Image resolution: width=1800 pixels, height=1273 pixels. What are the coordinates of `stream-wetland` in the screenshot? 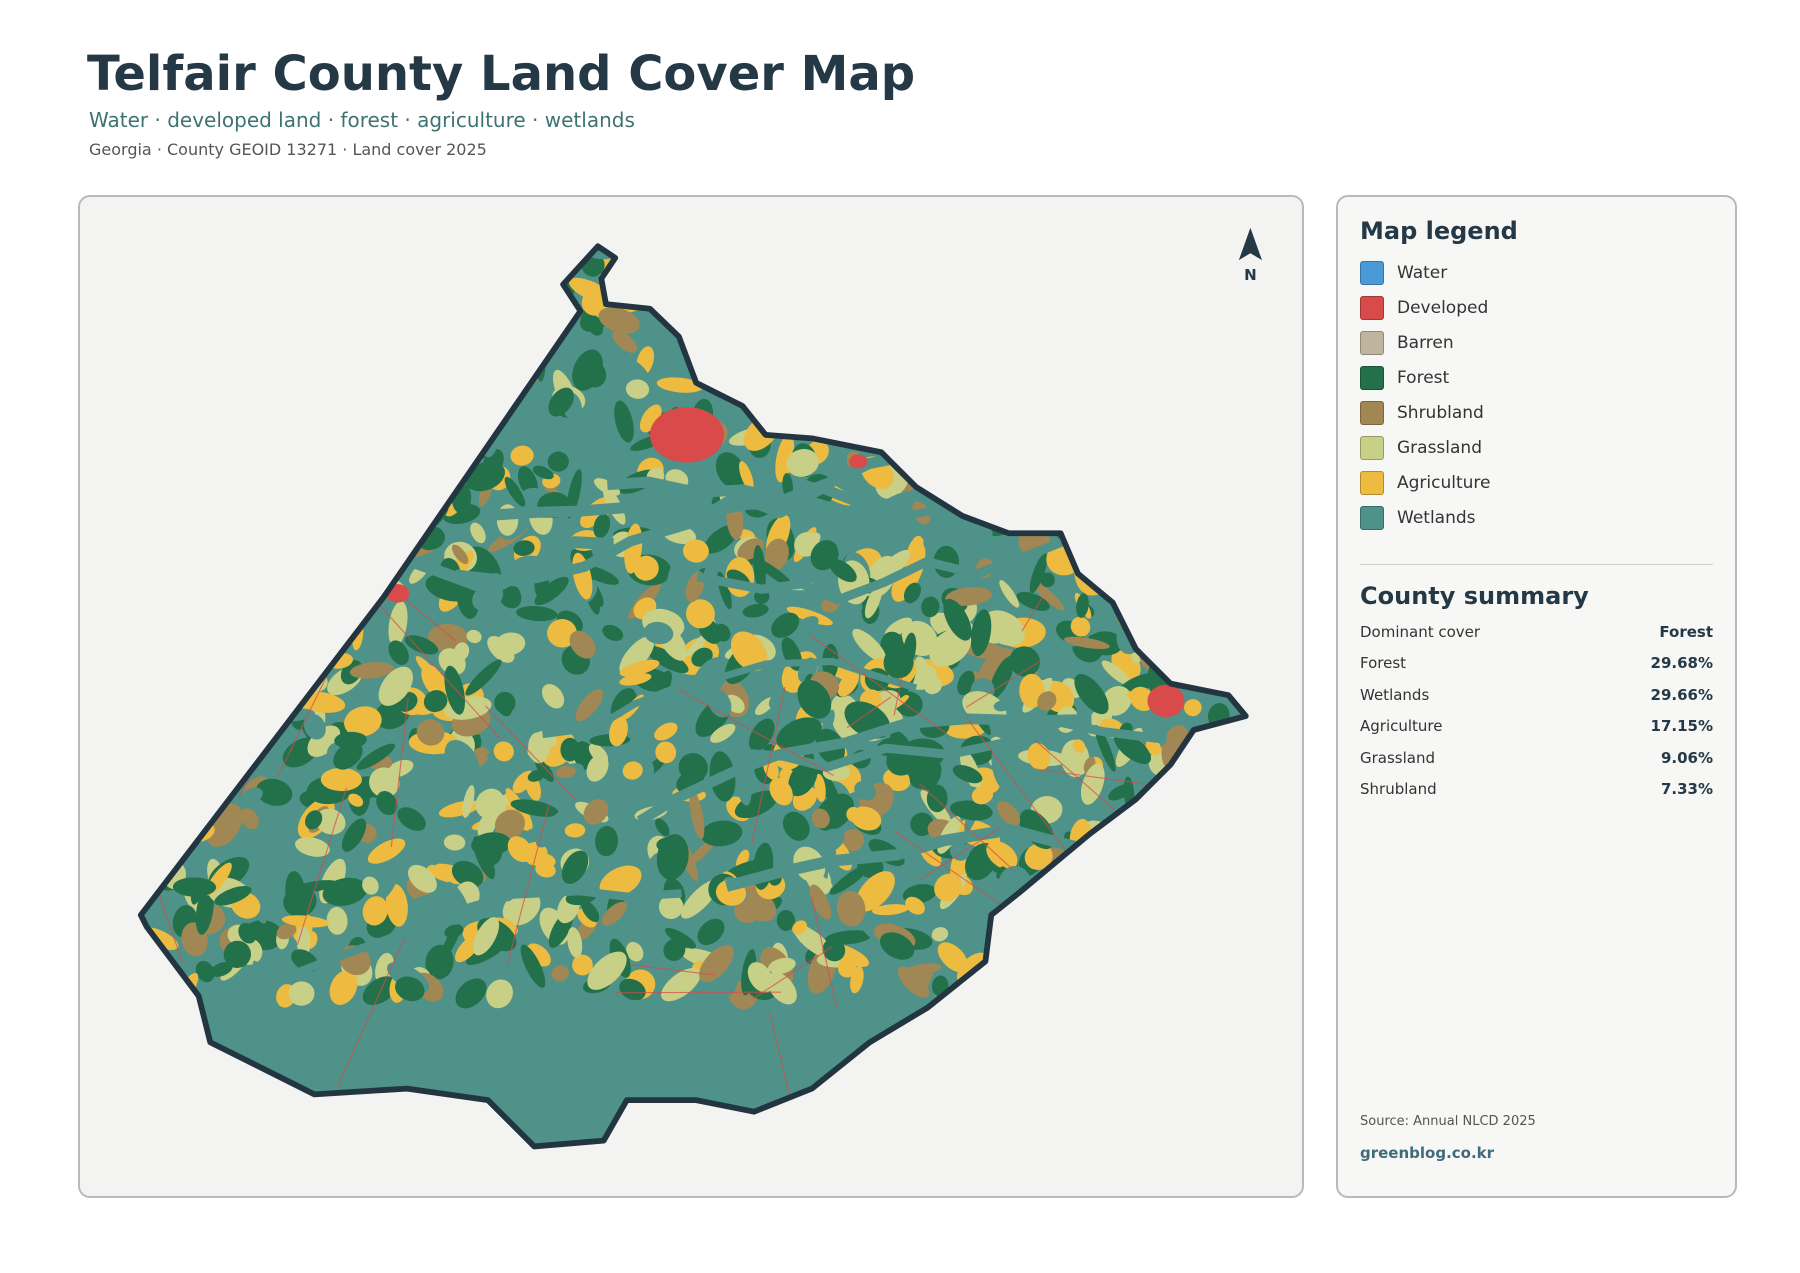 It's located at (897, 564).